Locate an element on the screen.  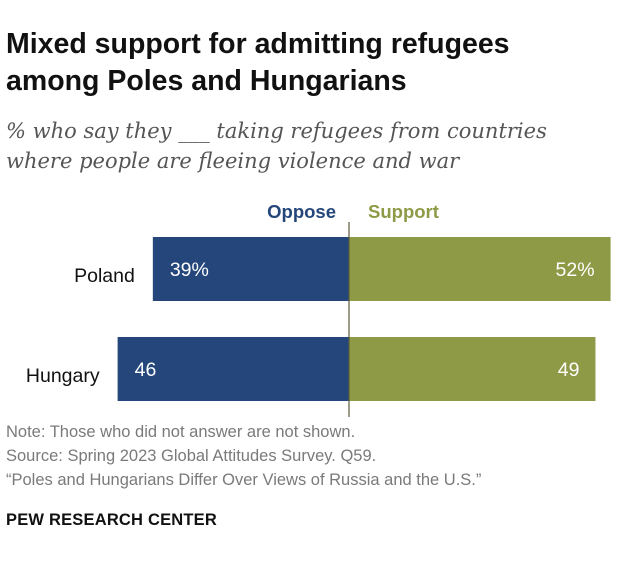
bar-oppose-hungary is located at coordinates (233, 369).